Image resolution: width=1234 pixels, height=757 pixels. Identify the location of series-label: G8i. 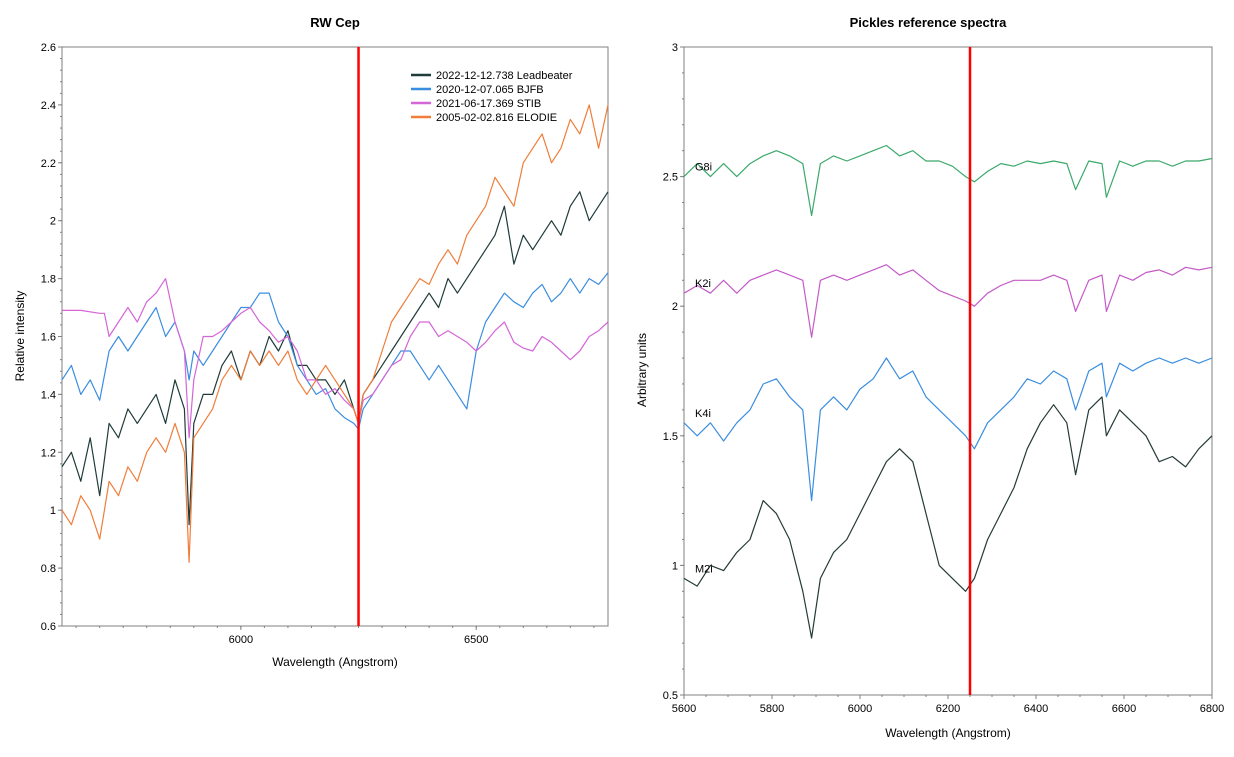
(703, 168).